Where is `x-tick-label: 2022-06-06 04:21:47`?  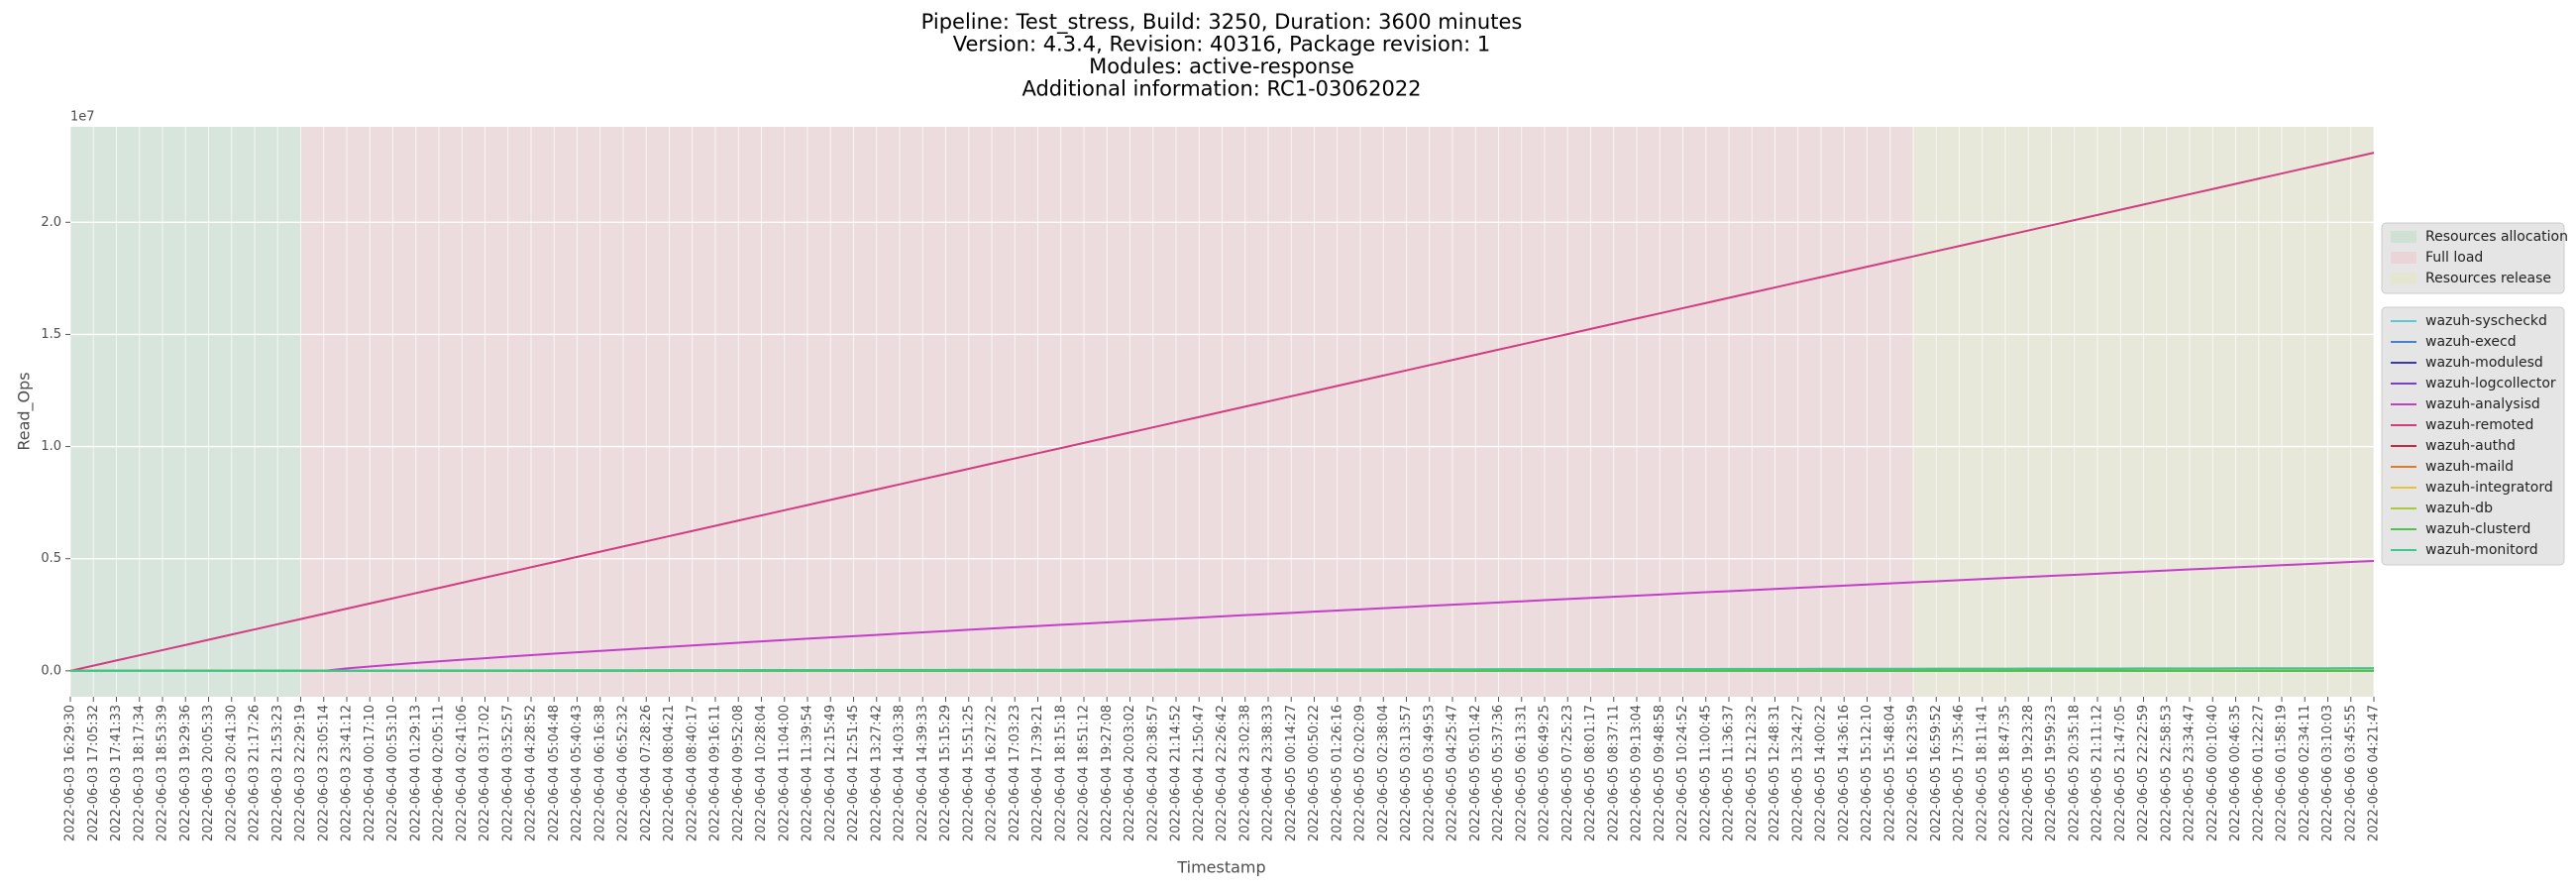 x-tick-label: 2022-06-06 04:21:47 is located at coordinates (2374, 773).